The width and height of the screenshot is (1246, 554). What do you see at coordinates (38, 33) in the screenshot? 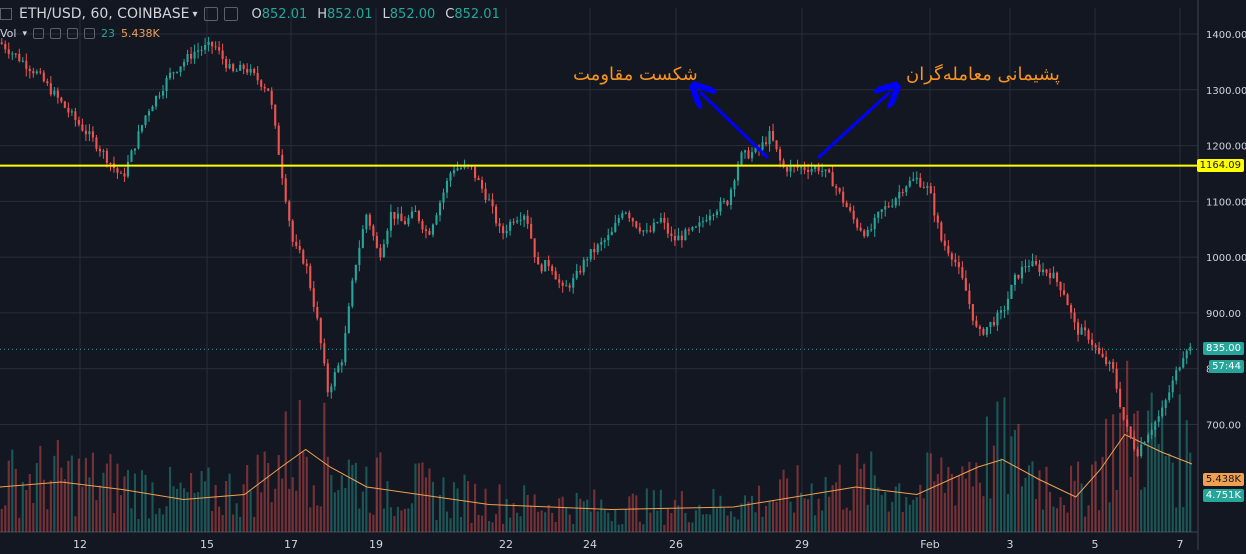
I see `eye-icon` at bounding box center [38, 33].